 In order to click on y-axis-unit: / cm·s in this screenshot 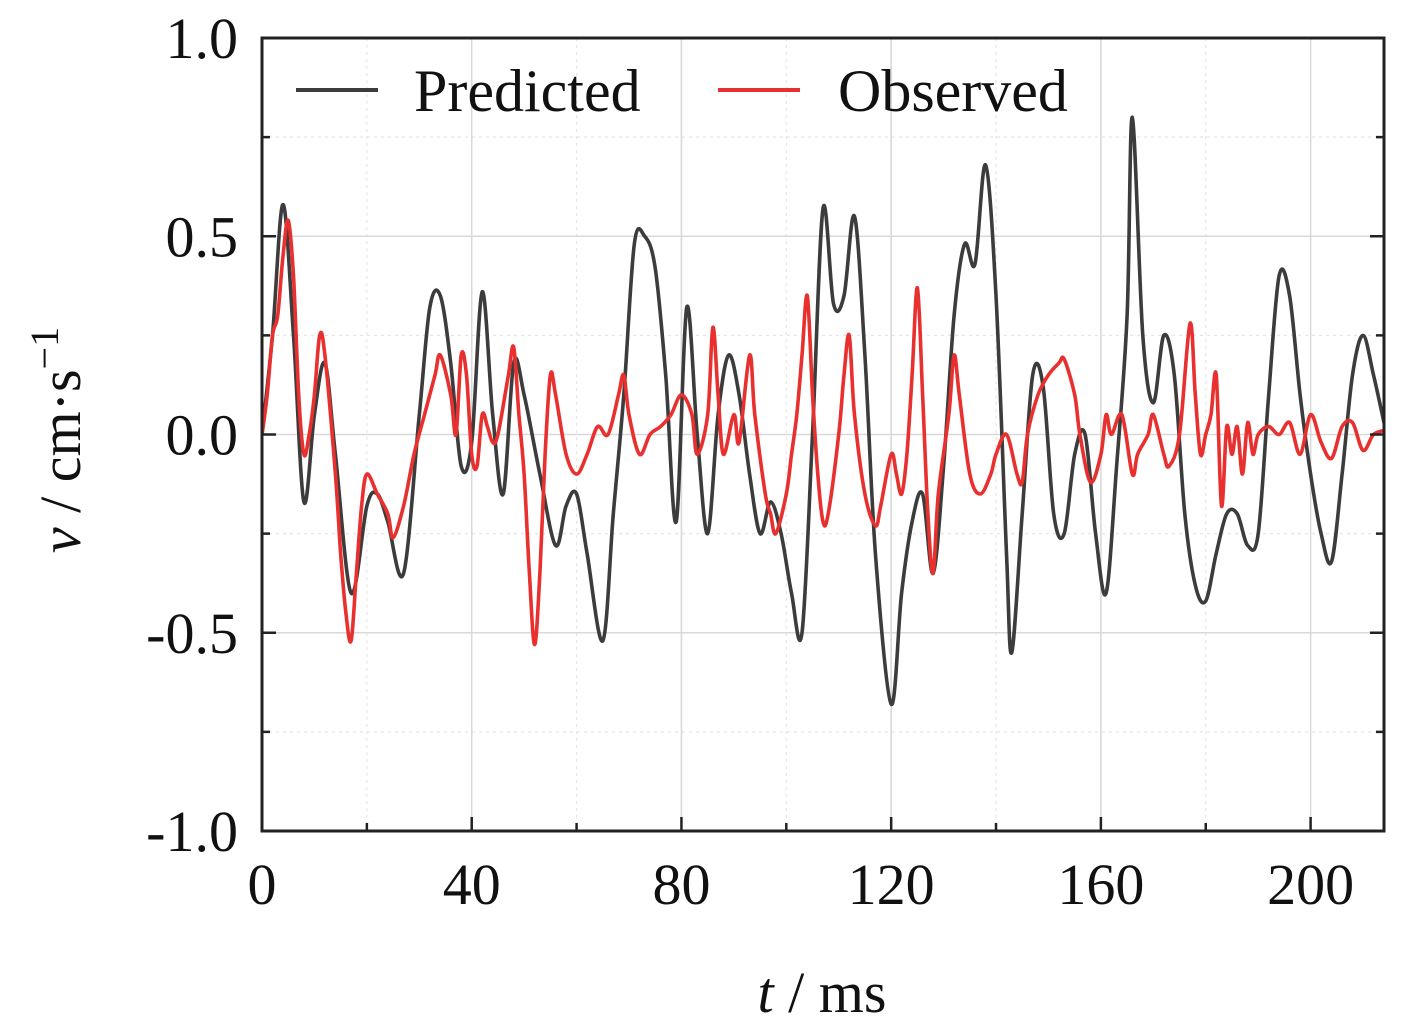, I will do `click(60, 448)`.